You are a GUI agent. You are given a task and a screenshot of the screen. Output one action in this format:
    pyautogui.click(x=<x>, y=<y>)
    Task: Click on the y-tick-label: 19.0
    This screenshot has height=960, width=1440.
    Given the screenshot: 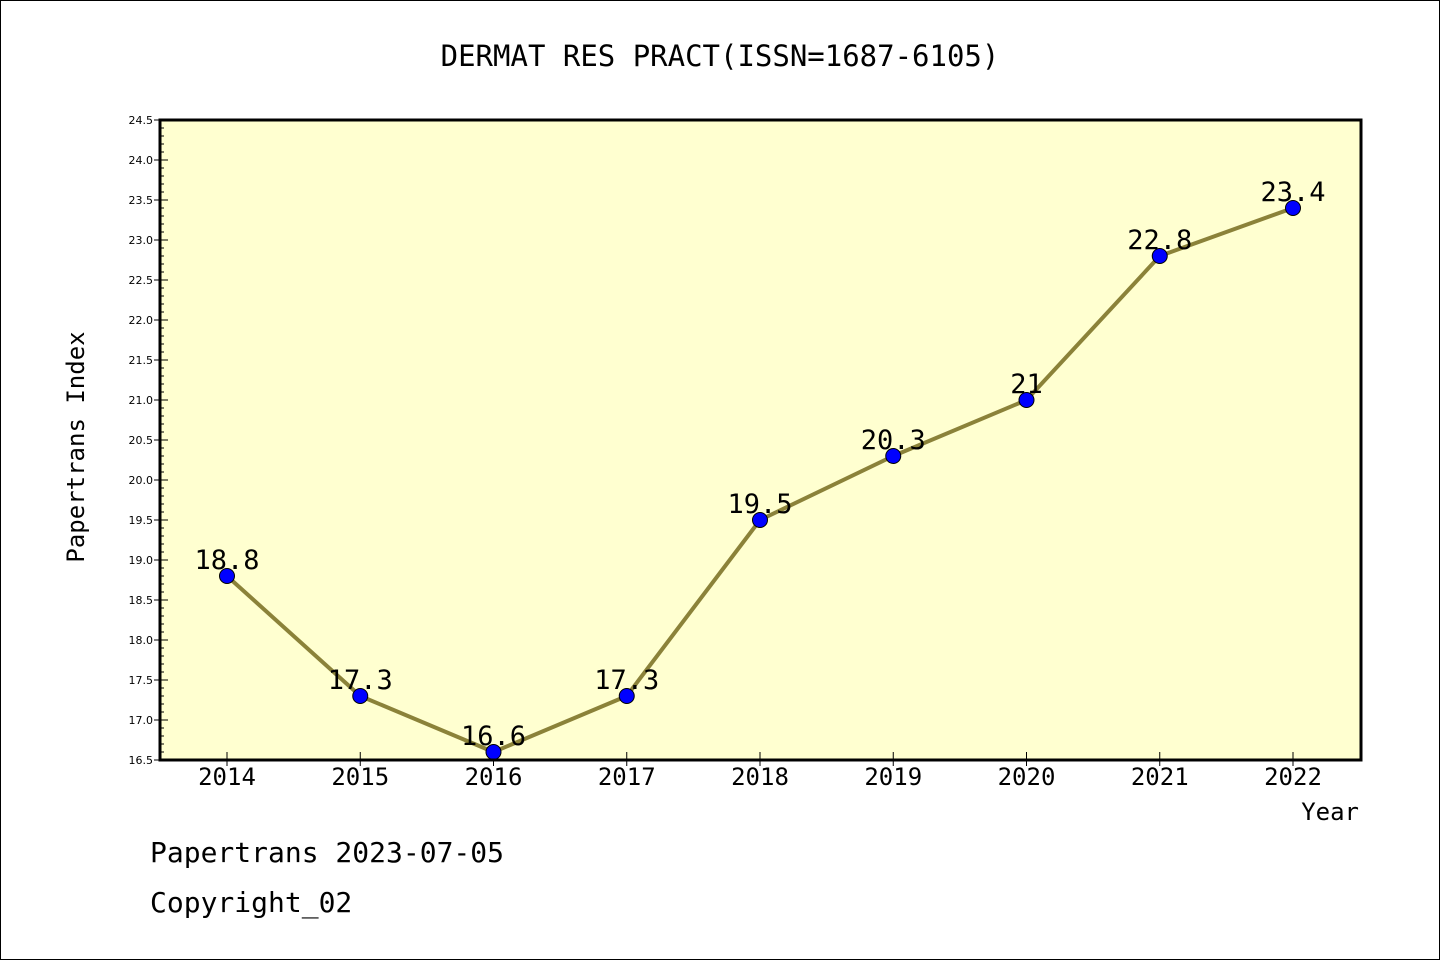 What is the action you would take?
    pyautogui.click(x=141, y=560)
    